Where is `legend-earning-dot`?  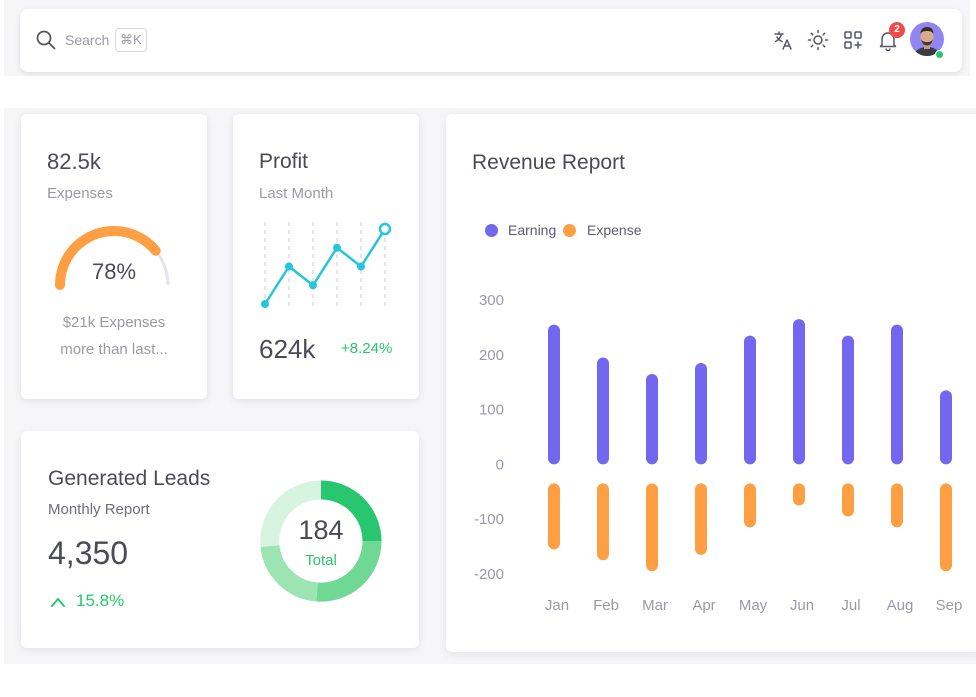
legend-earning-dot is located at coordinates (491, 230).